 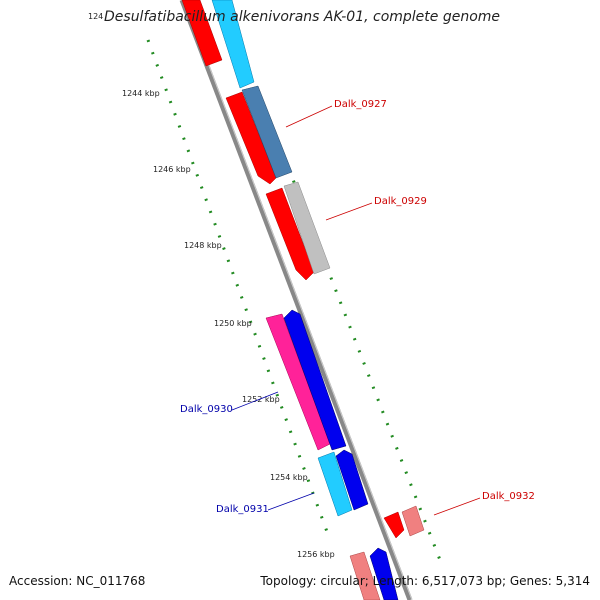 What do you see at coordinates (96, 16) in the screenshot?
I see `title-tick-label: 124` at bounding box center [96, 16].